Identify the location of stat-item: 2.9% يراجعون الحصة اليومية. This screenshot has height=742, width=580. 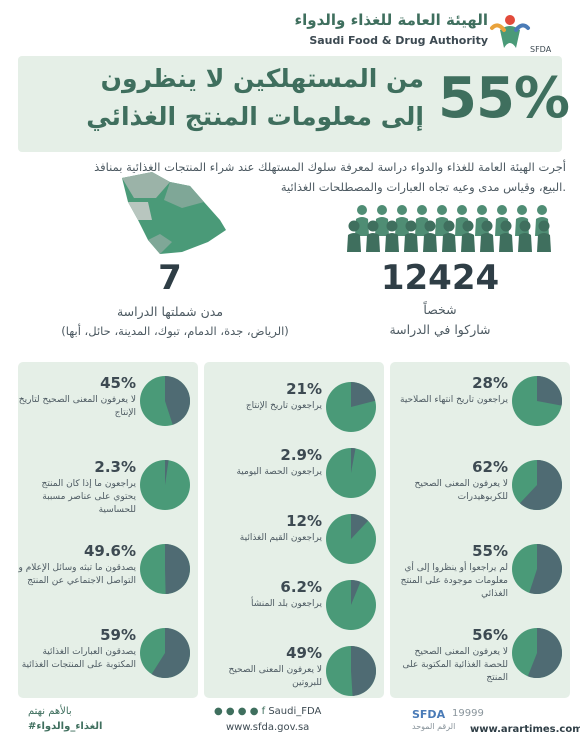
(294, 474).